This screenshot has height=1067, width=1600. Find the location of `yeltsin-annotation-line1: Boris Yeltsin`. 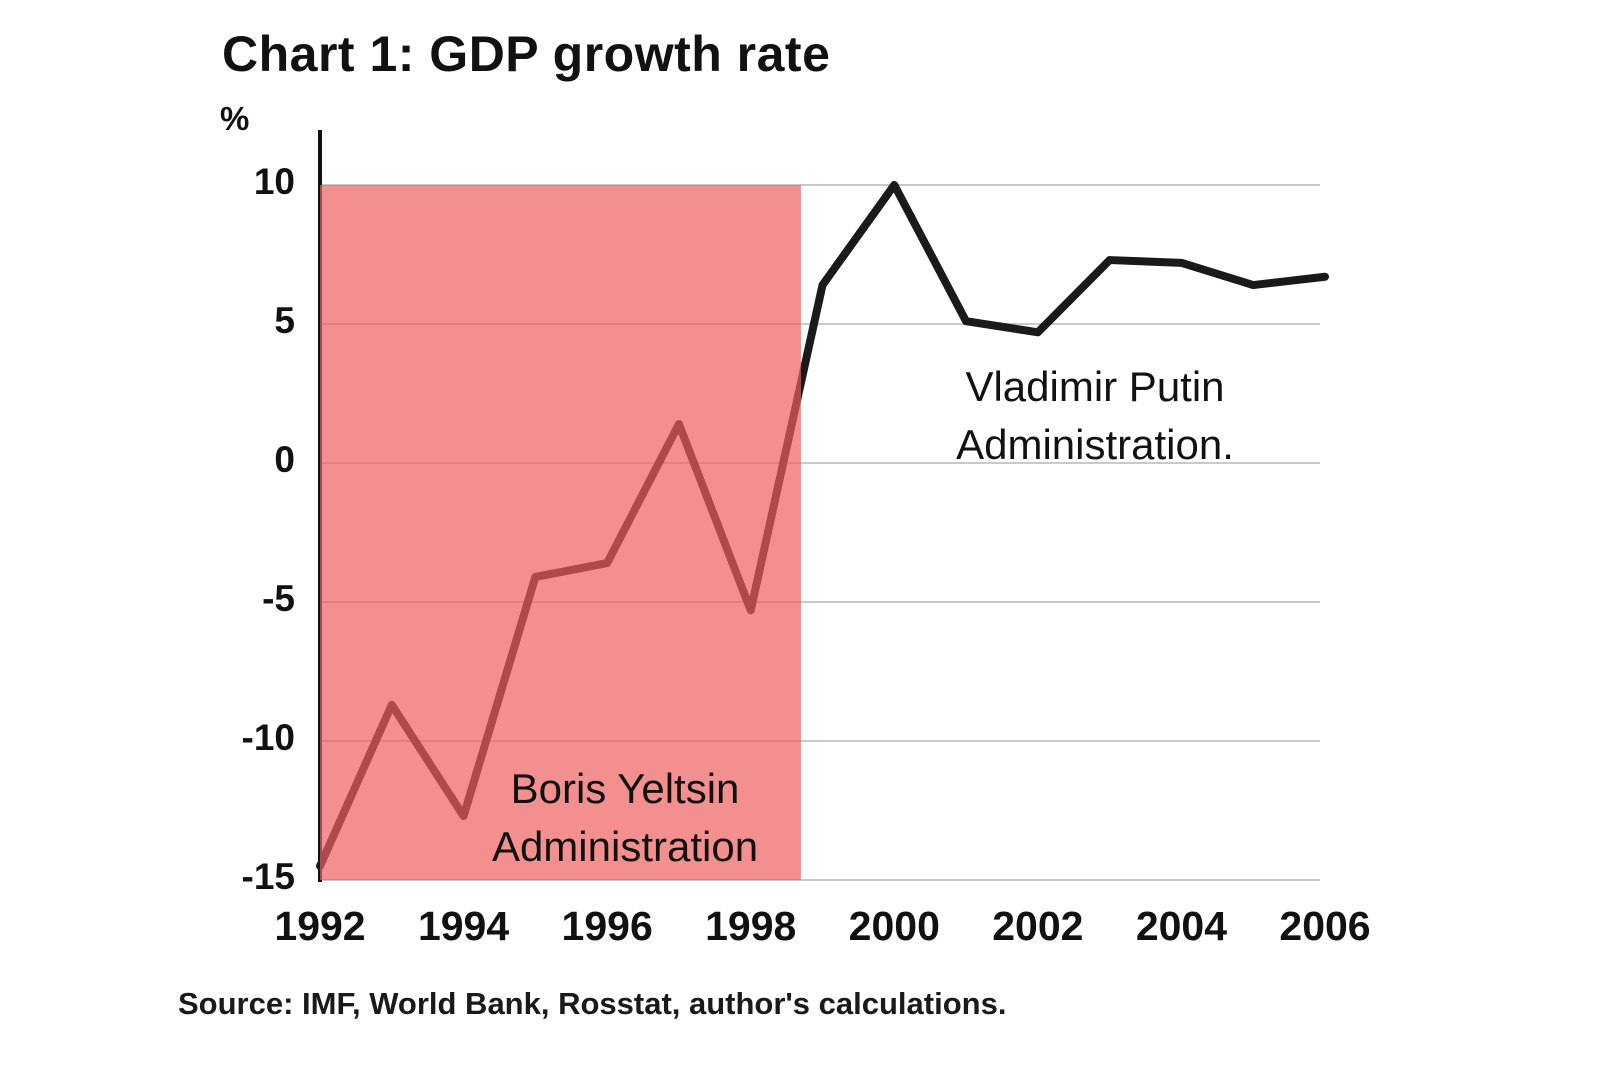

yeltsin-annotation-line1: Boris Yeltsin is located at coordinates (625, 788).